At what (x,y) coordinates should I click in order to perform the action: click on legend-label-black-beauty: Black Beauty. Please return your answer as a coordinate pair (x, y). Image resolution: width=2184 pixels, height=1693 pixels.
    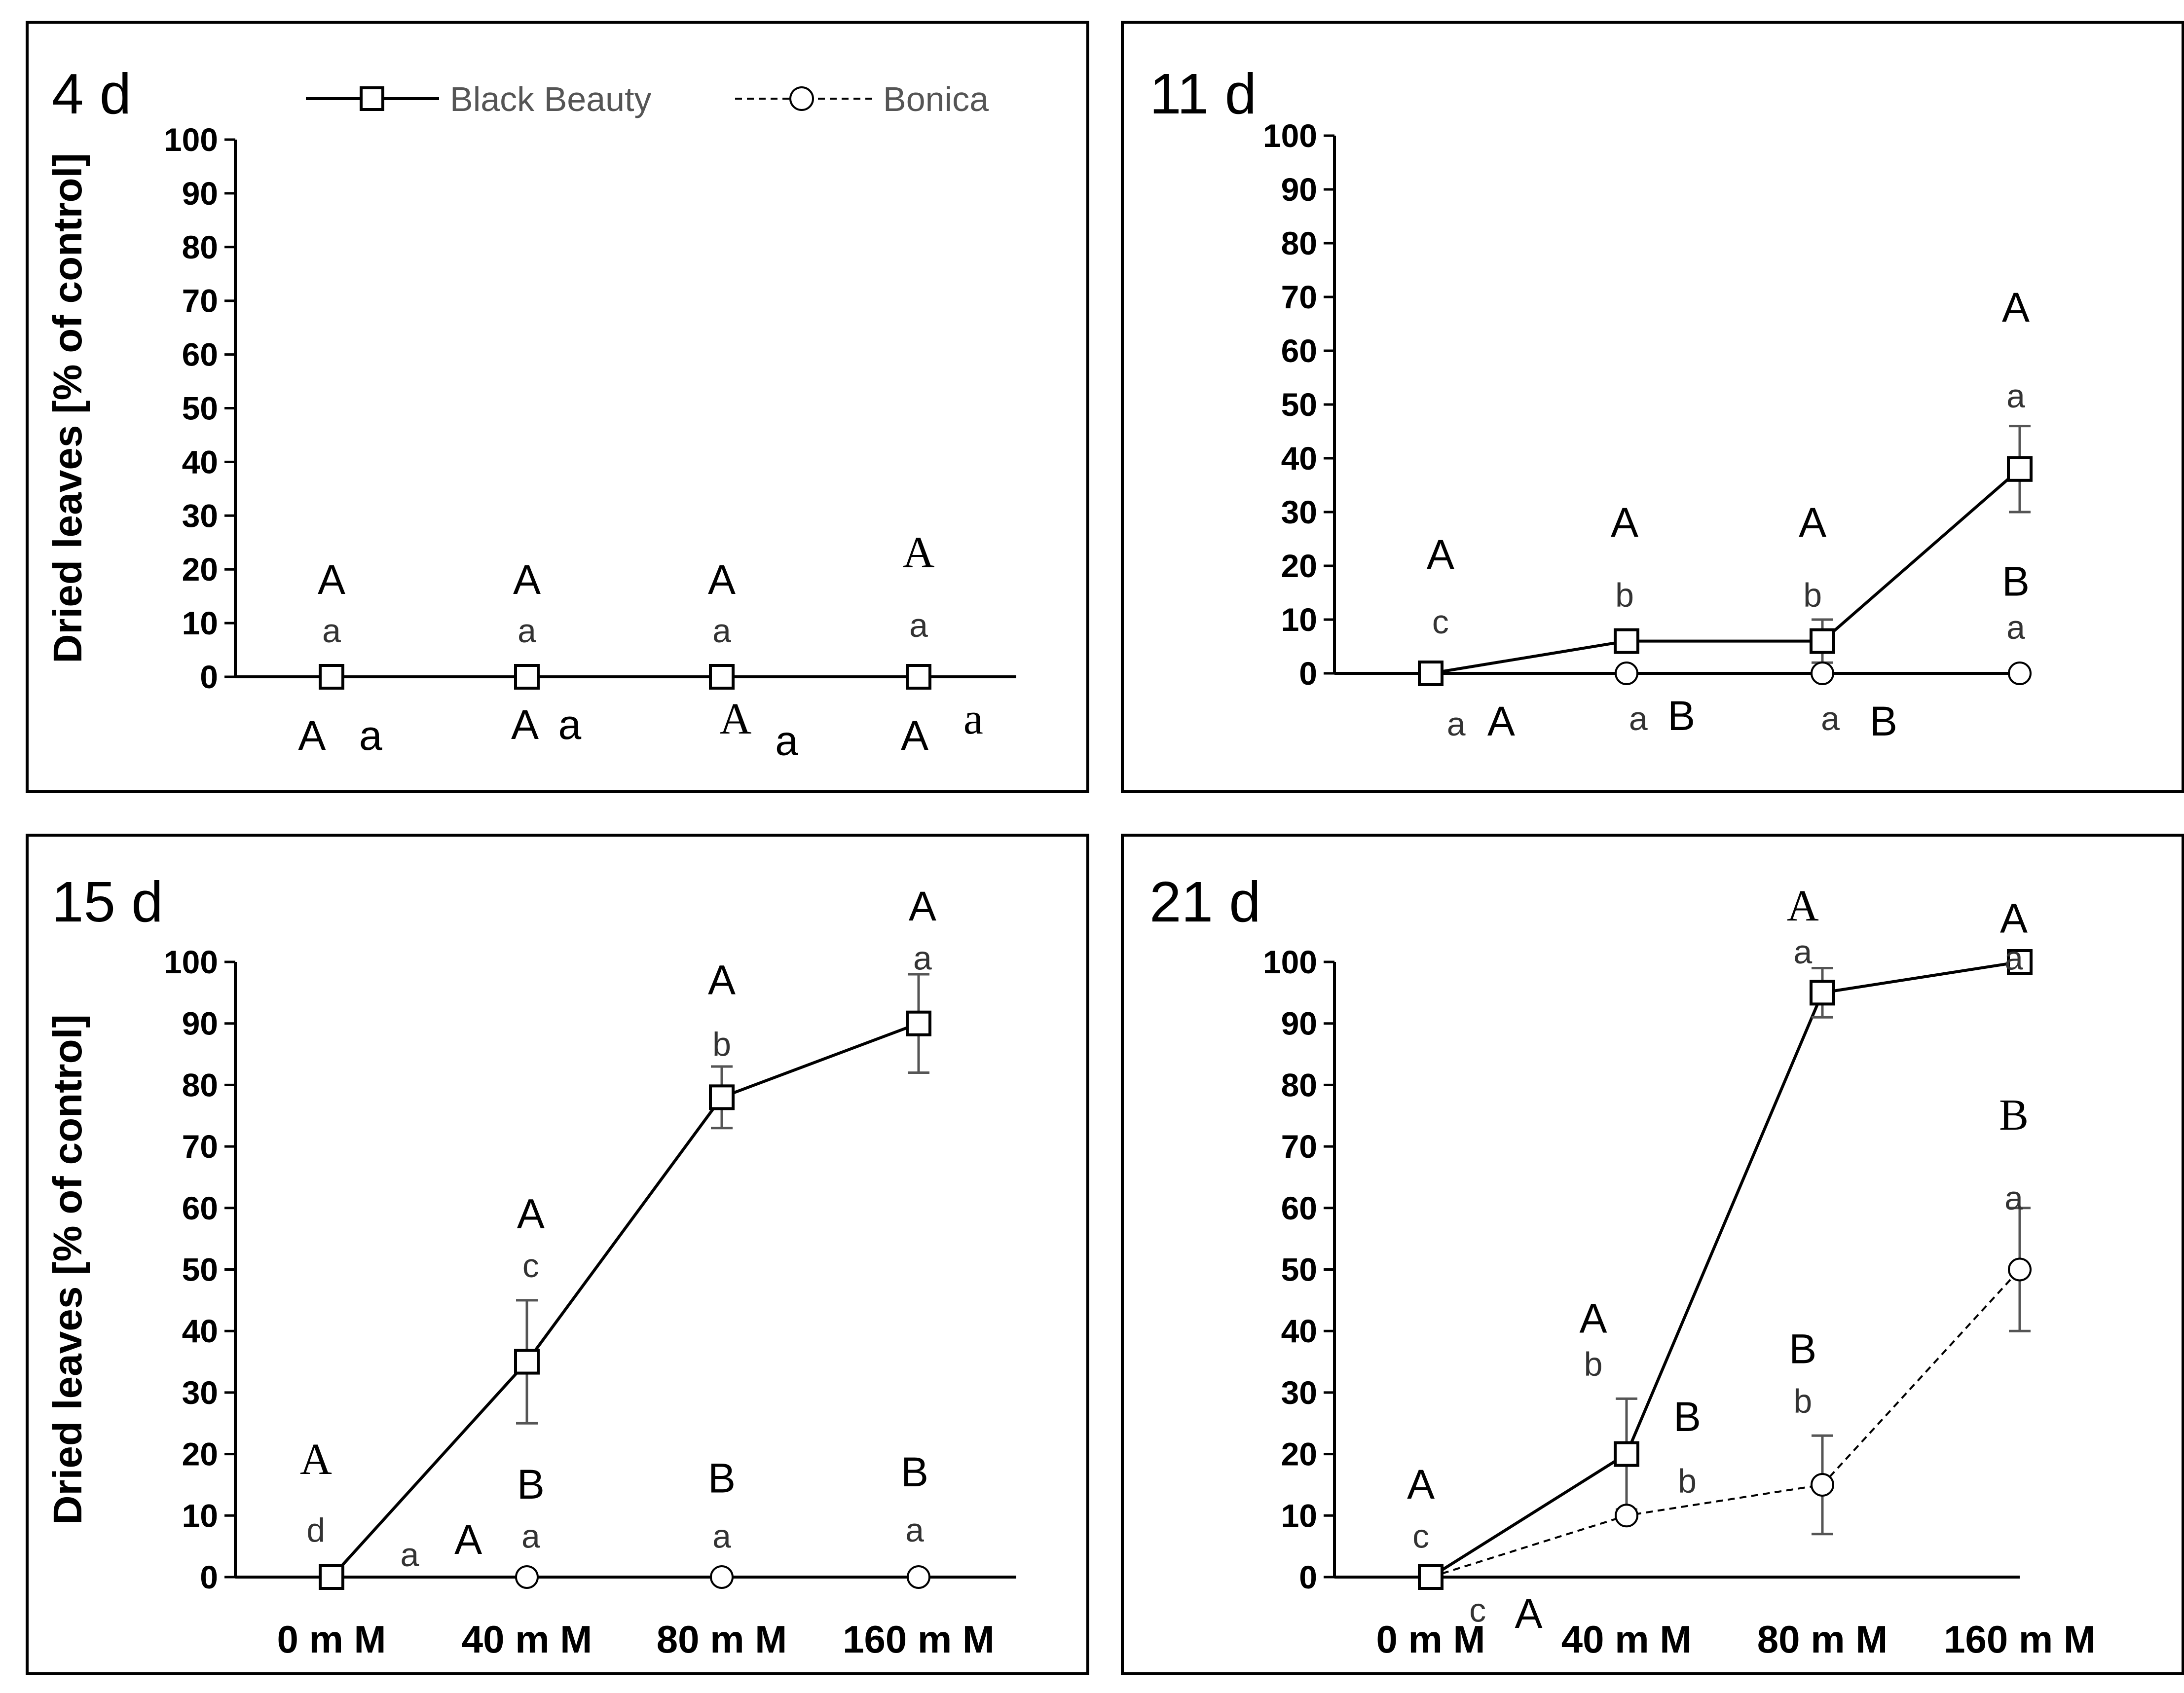
    Looking at the image, I should click on (551, 99).